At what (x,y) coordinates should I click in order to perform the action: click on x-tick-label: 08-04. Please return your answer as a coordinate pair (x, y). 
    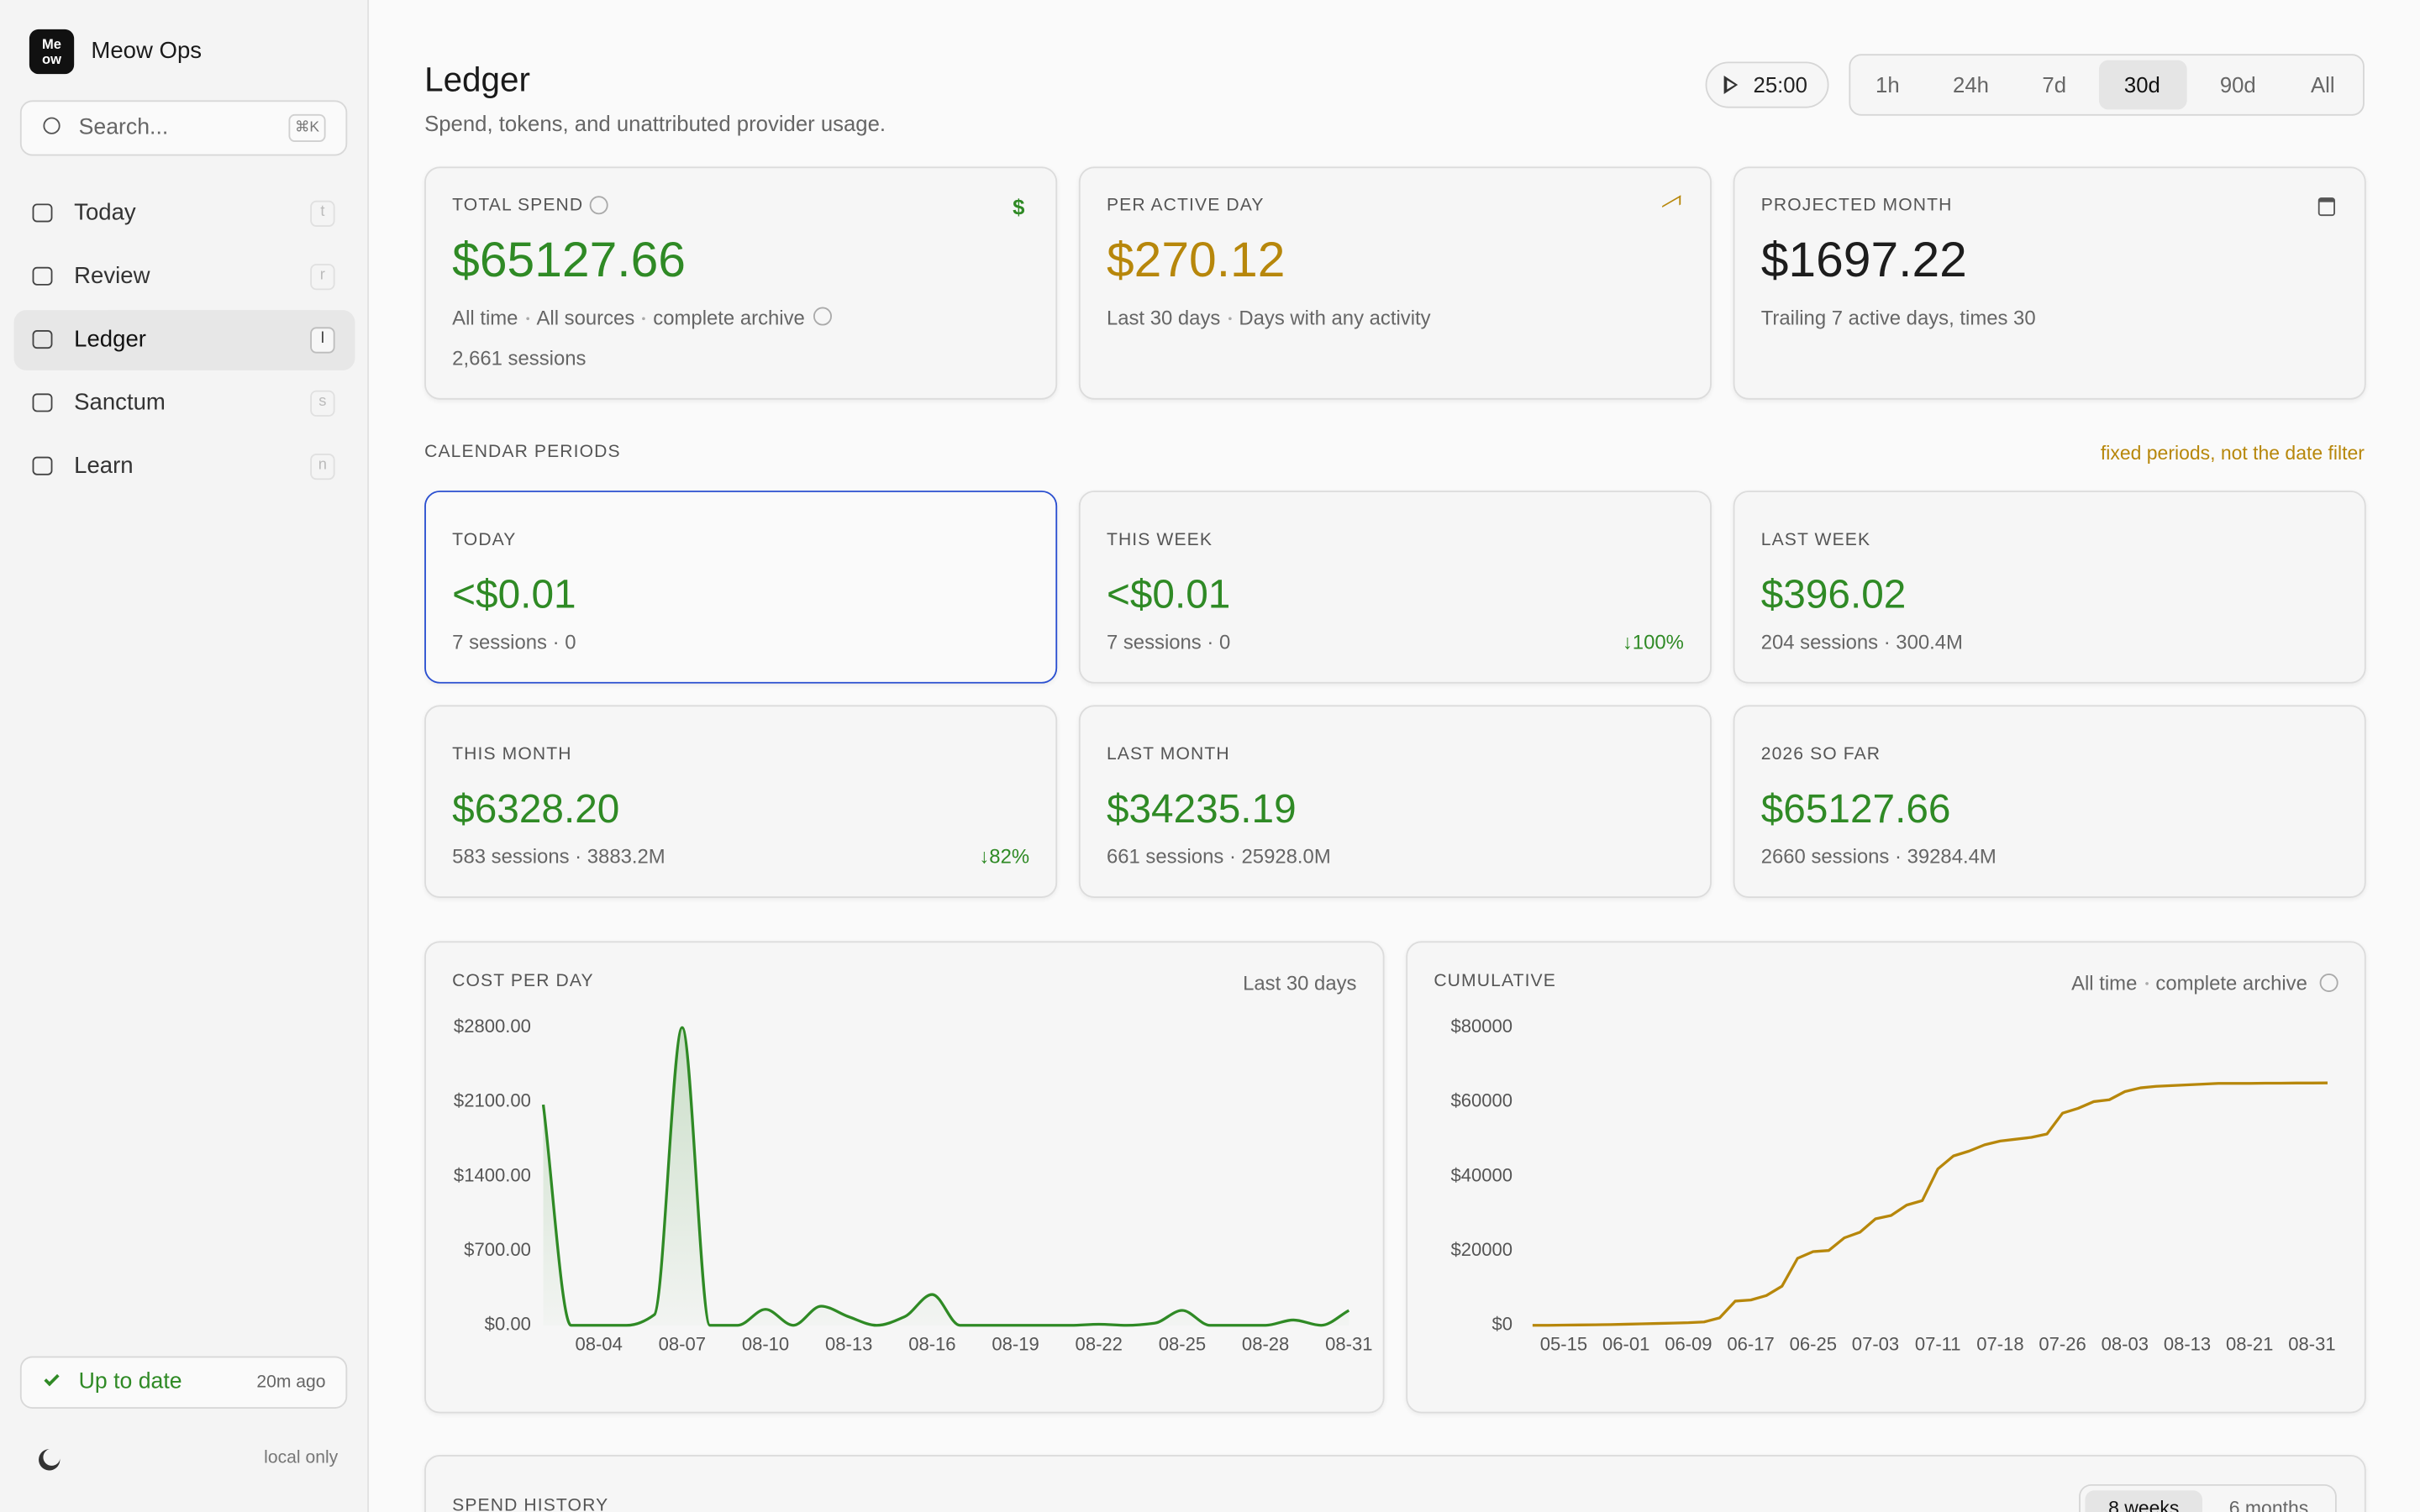
    Looking at the image, I should click on (598, 1343).